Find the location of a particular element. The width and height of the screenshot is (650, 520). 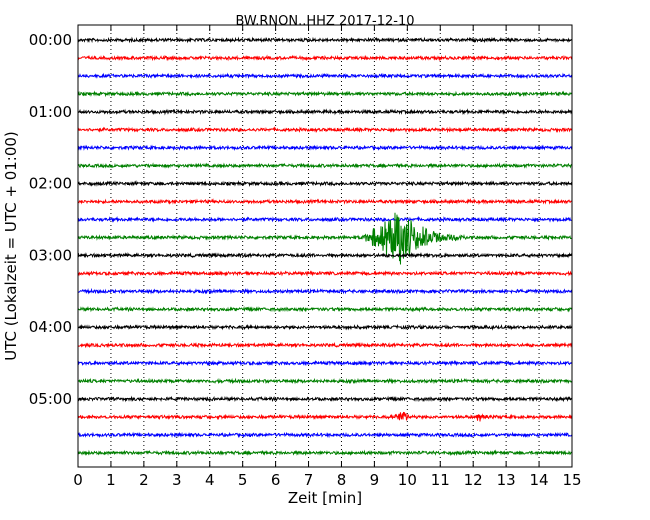

y-tick-label: 05:00 is located at coordinates (50, 399).